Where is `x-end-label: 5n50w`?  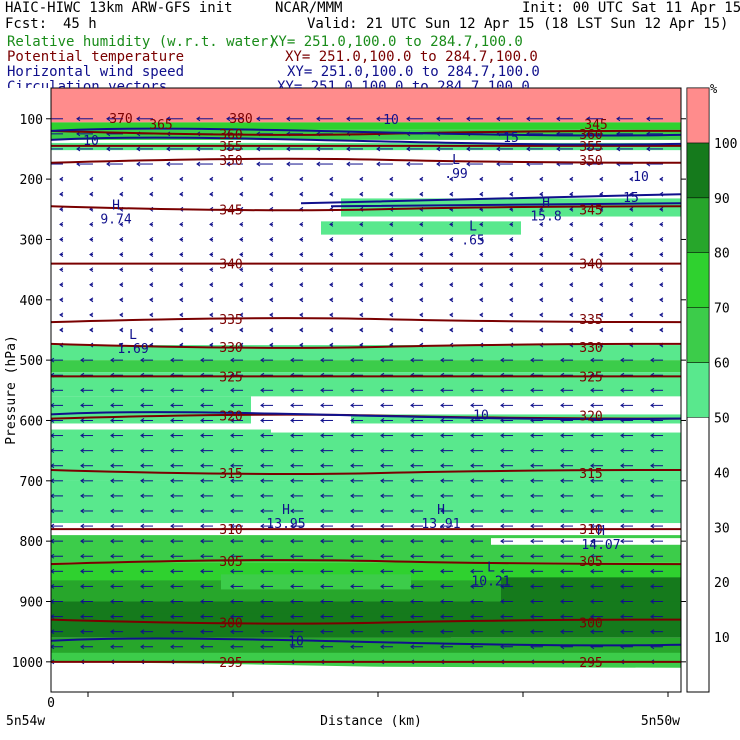
x-end-label: 5n50w is located at coordinates (660, 721).